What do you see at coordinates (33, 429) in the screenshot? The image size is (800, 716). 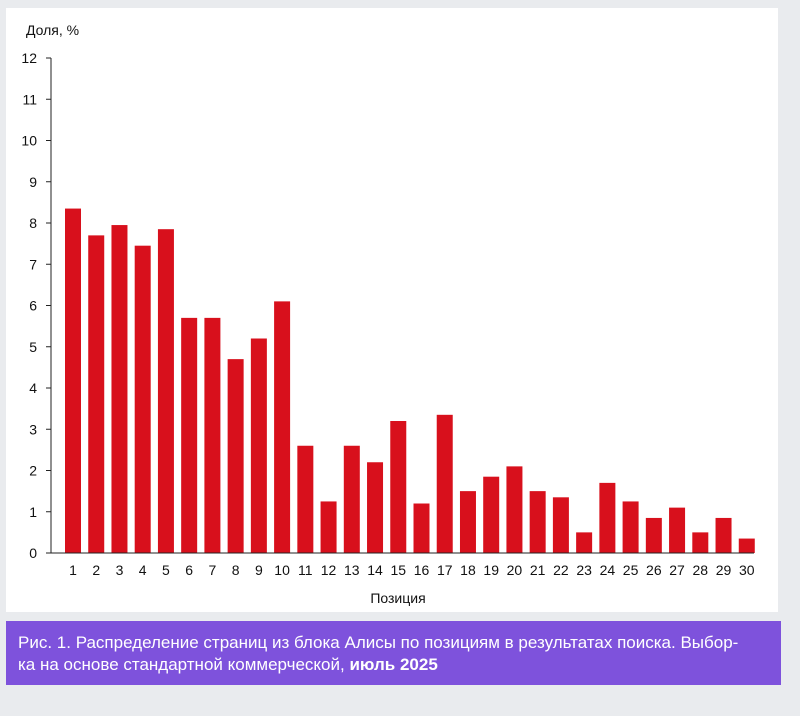 I see `y-tick-label: 3` at bounding box center [33, 429].